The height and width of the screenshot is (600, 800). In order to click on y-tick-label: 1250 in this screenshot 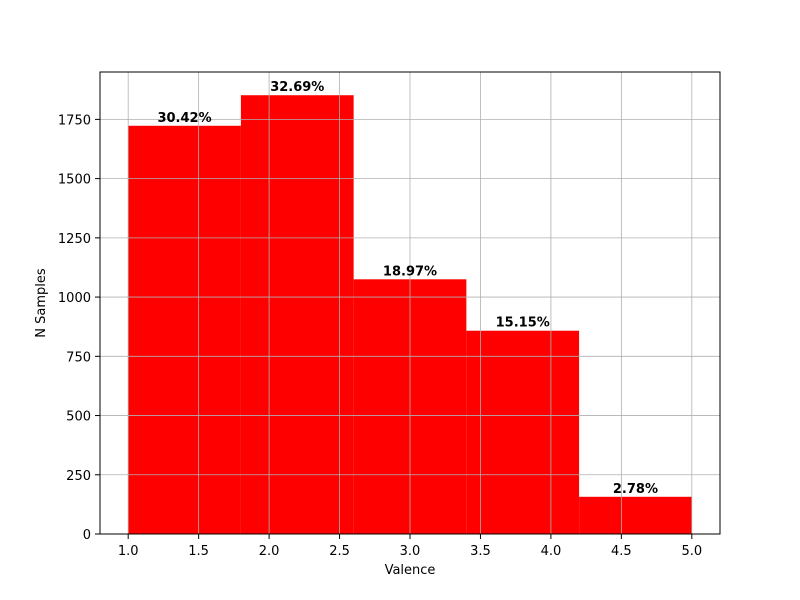, I will do `click(74, 239)`.